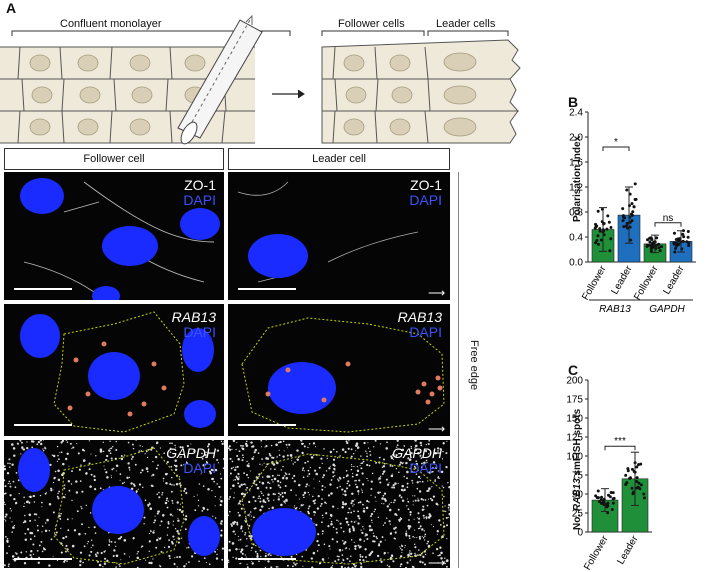 The height and width of the screenshot is (572, 709). I want to click on channel-rab13: RAB13, so click(419, 317).